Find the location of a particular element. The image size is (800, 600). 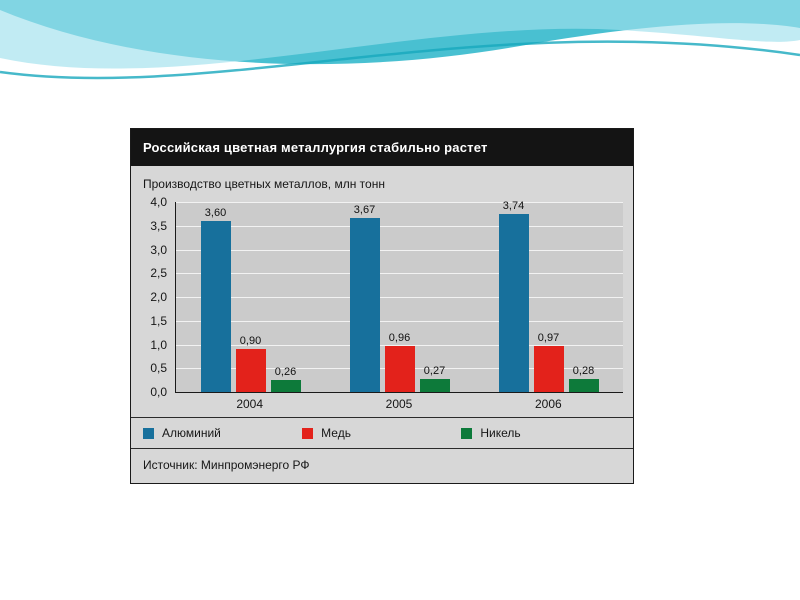

bar-column: 0,96 is located at coordinates (399, 362).